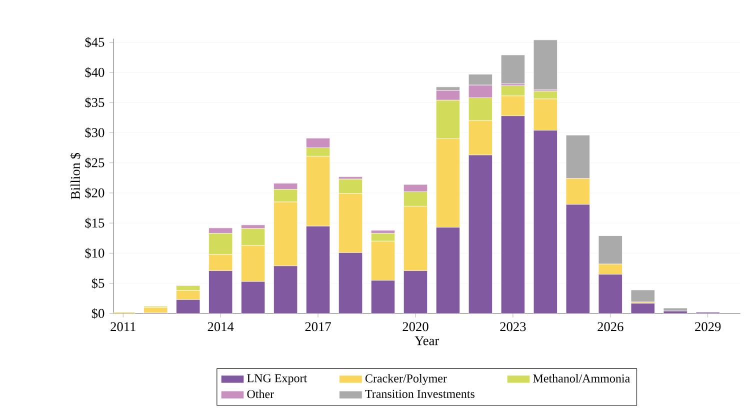 The height and width of the screenshot is (412, 755). Describe the element at coordinates (94, 223) in the screenshot. I see `y-tick-label: $15` at that location.